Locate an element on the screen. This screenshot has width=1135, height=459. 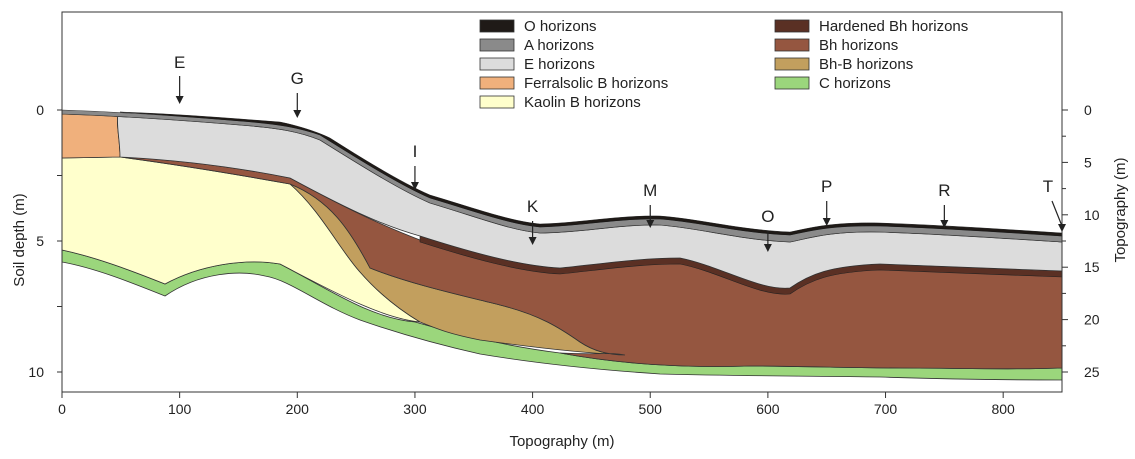
x-tick-label: 300 is located at coordinates (415, 409).